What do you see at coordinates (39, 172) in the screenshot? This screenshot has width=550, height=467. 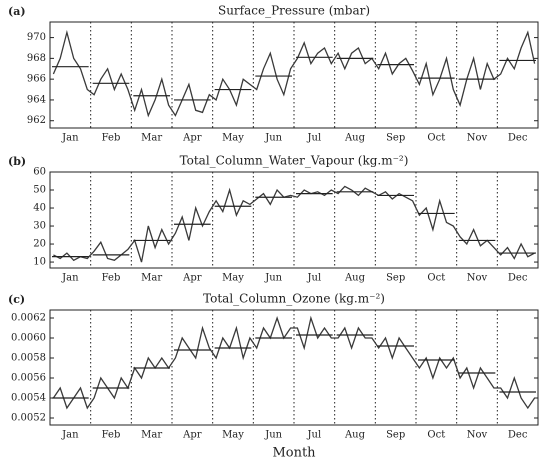 I see `y-tick-label: 60` at bounding box center [39, 172].